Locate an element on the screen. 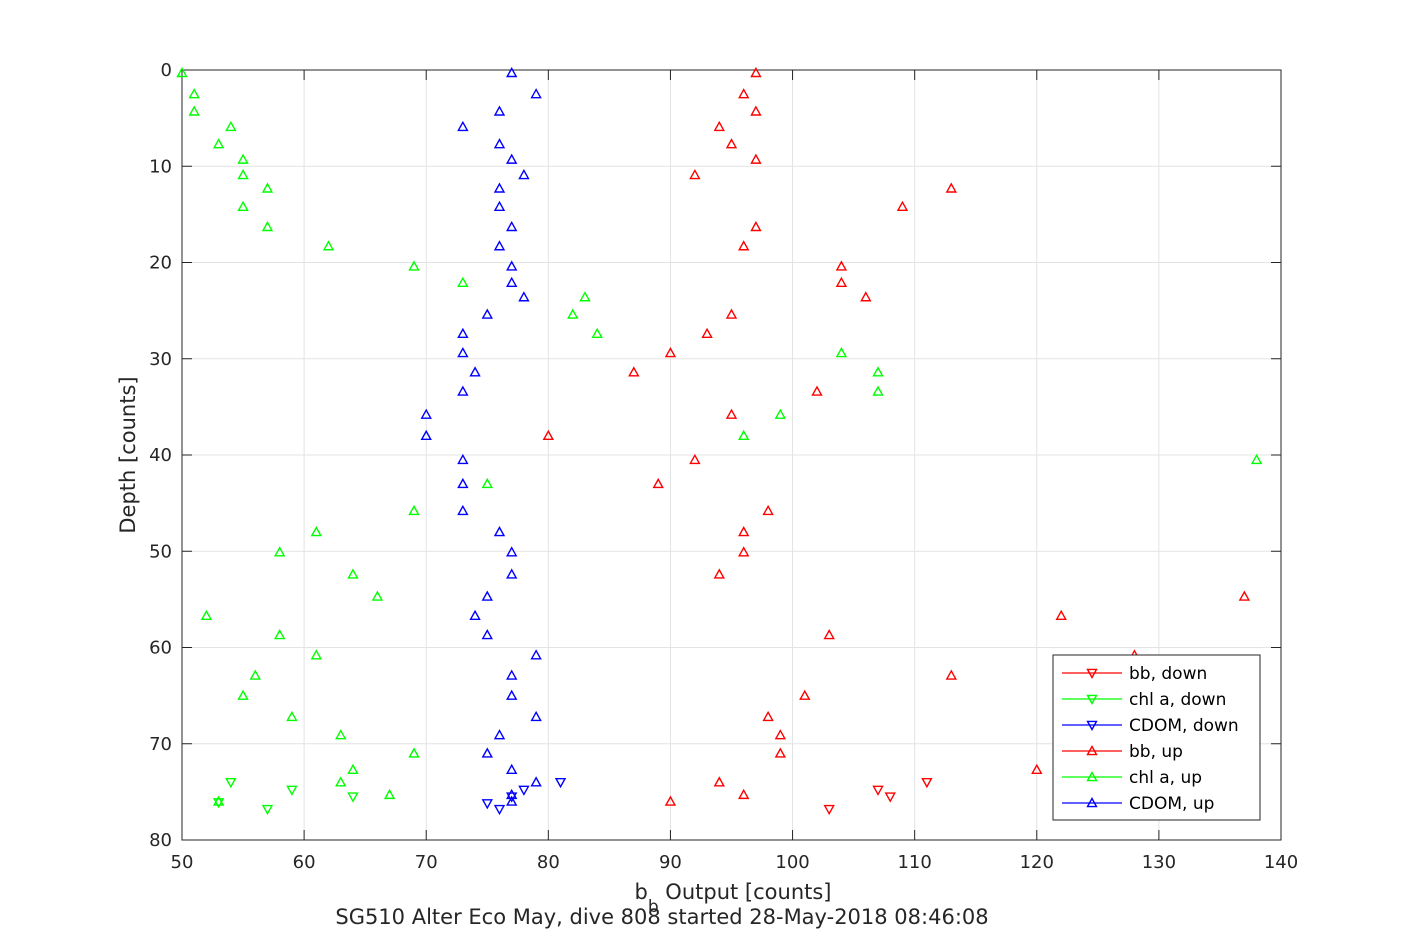 The height and width of the screenshot is (945, 1417). x-tick-label: 110 is located at coordinates (914, 862).